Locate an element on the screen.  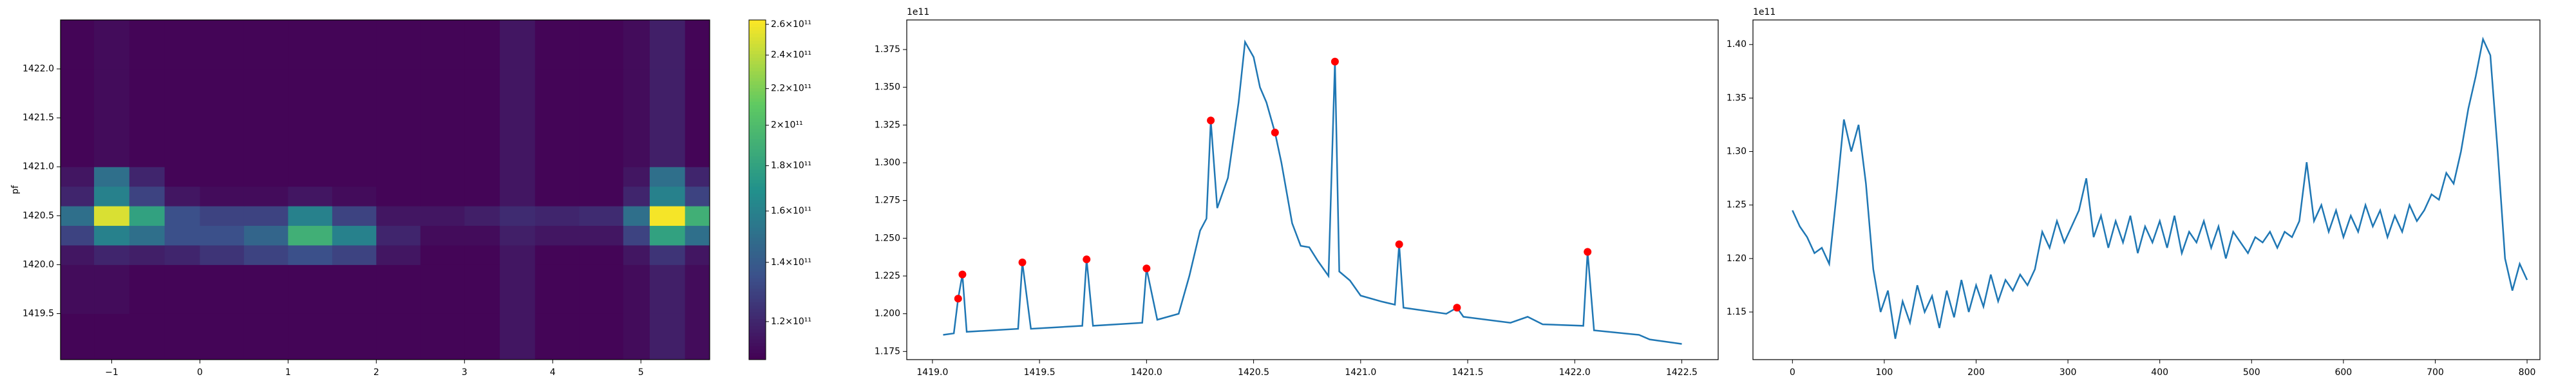
y-tick-label: 1.35 is located at coordinates (1737, 98).